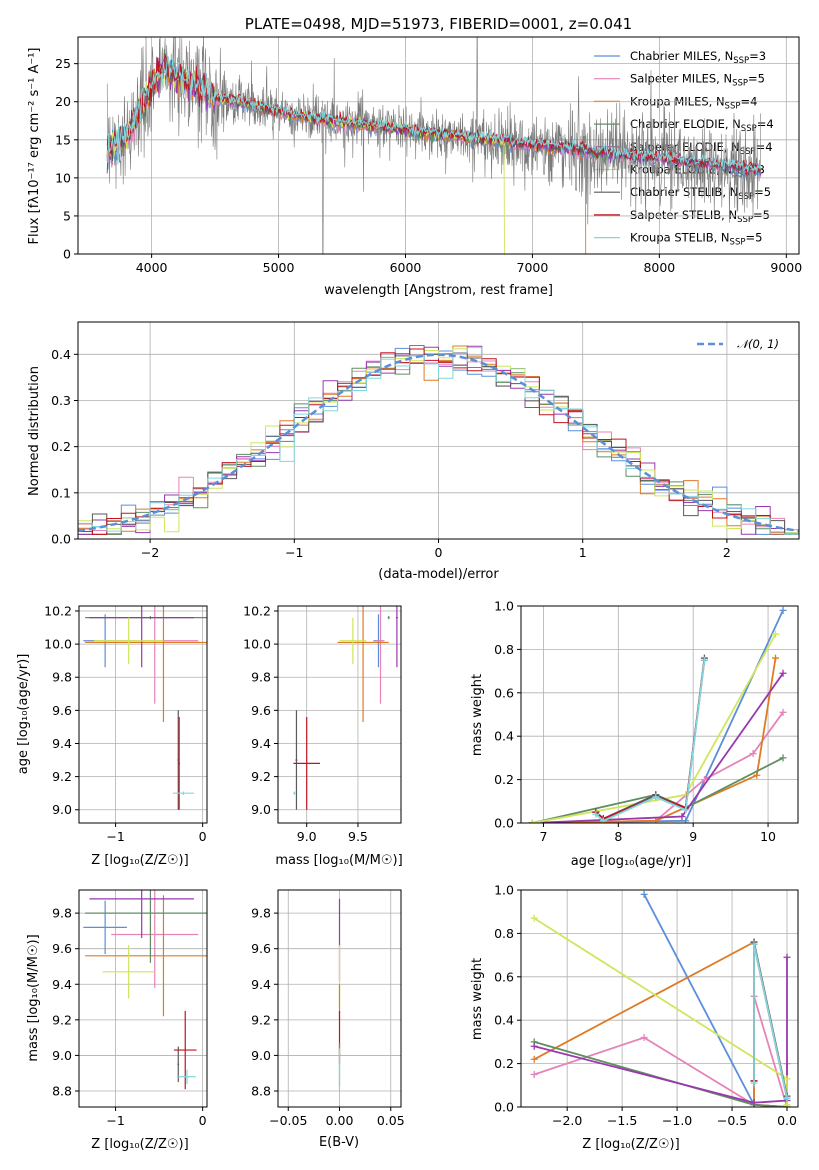  I want to click on spectrum-xlabel: wavelength [Angstrom, rest frame], so click(438, 290).